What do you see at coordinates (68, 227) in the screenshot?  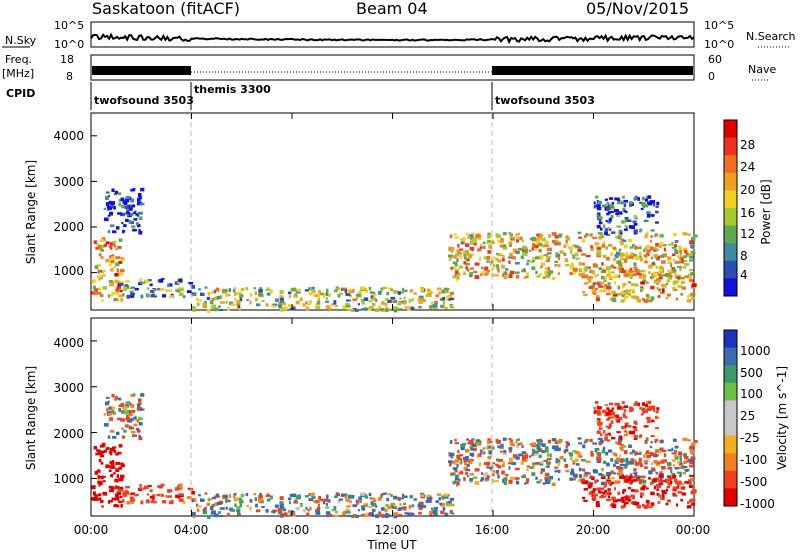 I see `power-ytick-2000: 2000` at bounding box center [68, 227].